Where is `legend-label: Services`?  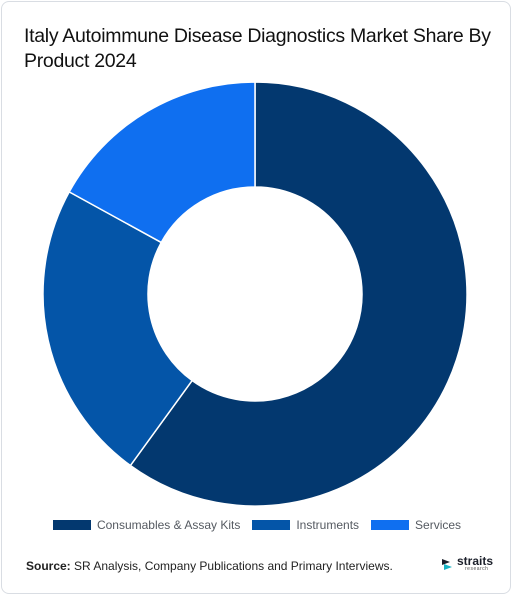
legend-label: Services is located at coordinates (438, 525).